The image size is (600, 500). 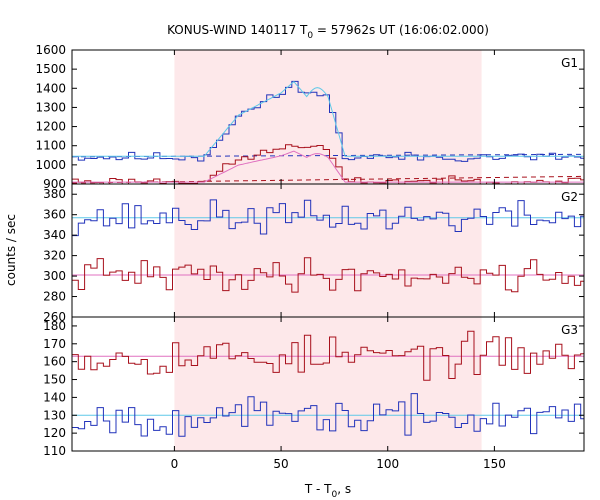 I want to click on y-tick-label: 110, so click(x=54, y=451).